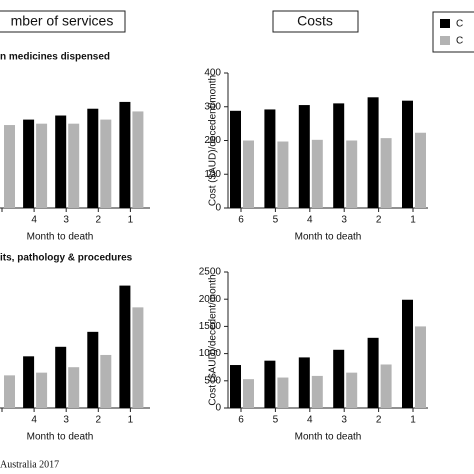 The image size is (474, 474). I want to click on source-note: Australia 2017, so click(29, 464).